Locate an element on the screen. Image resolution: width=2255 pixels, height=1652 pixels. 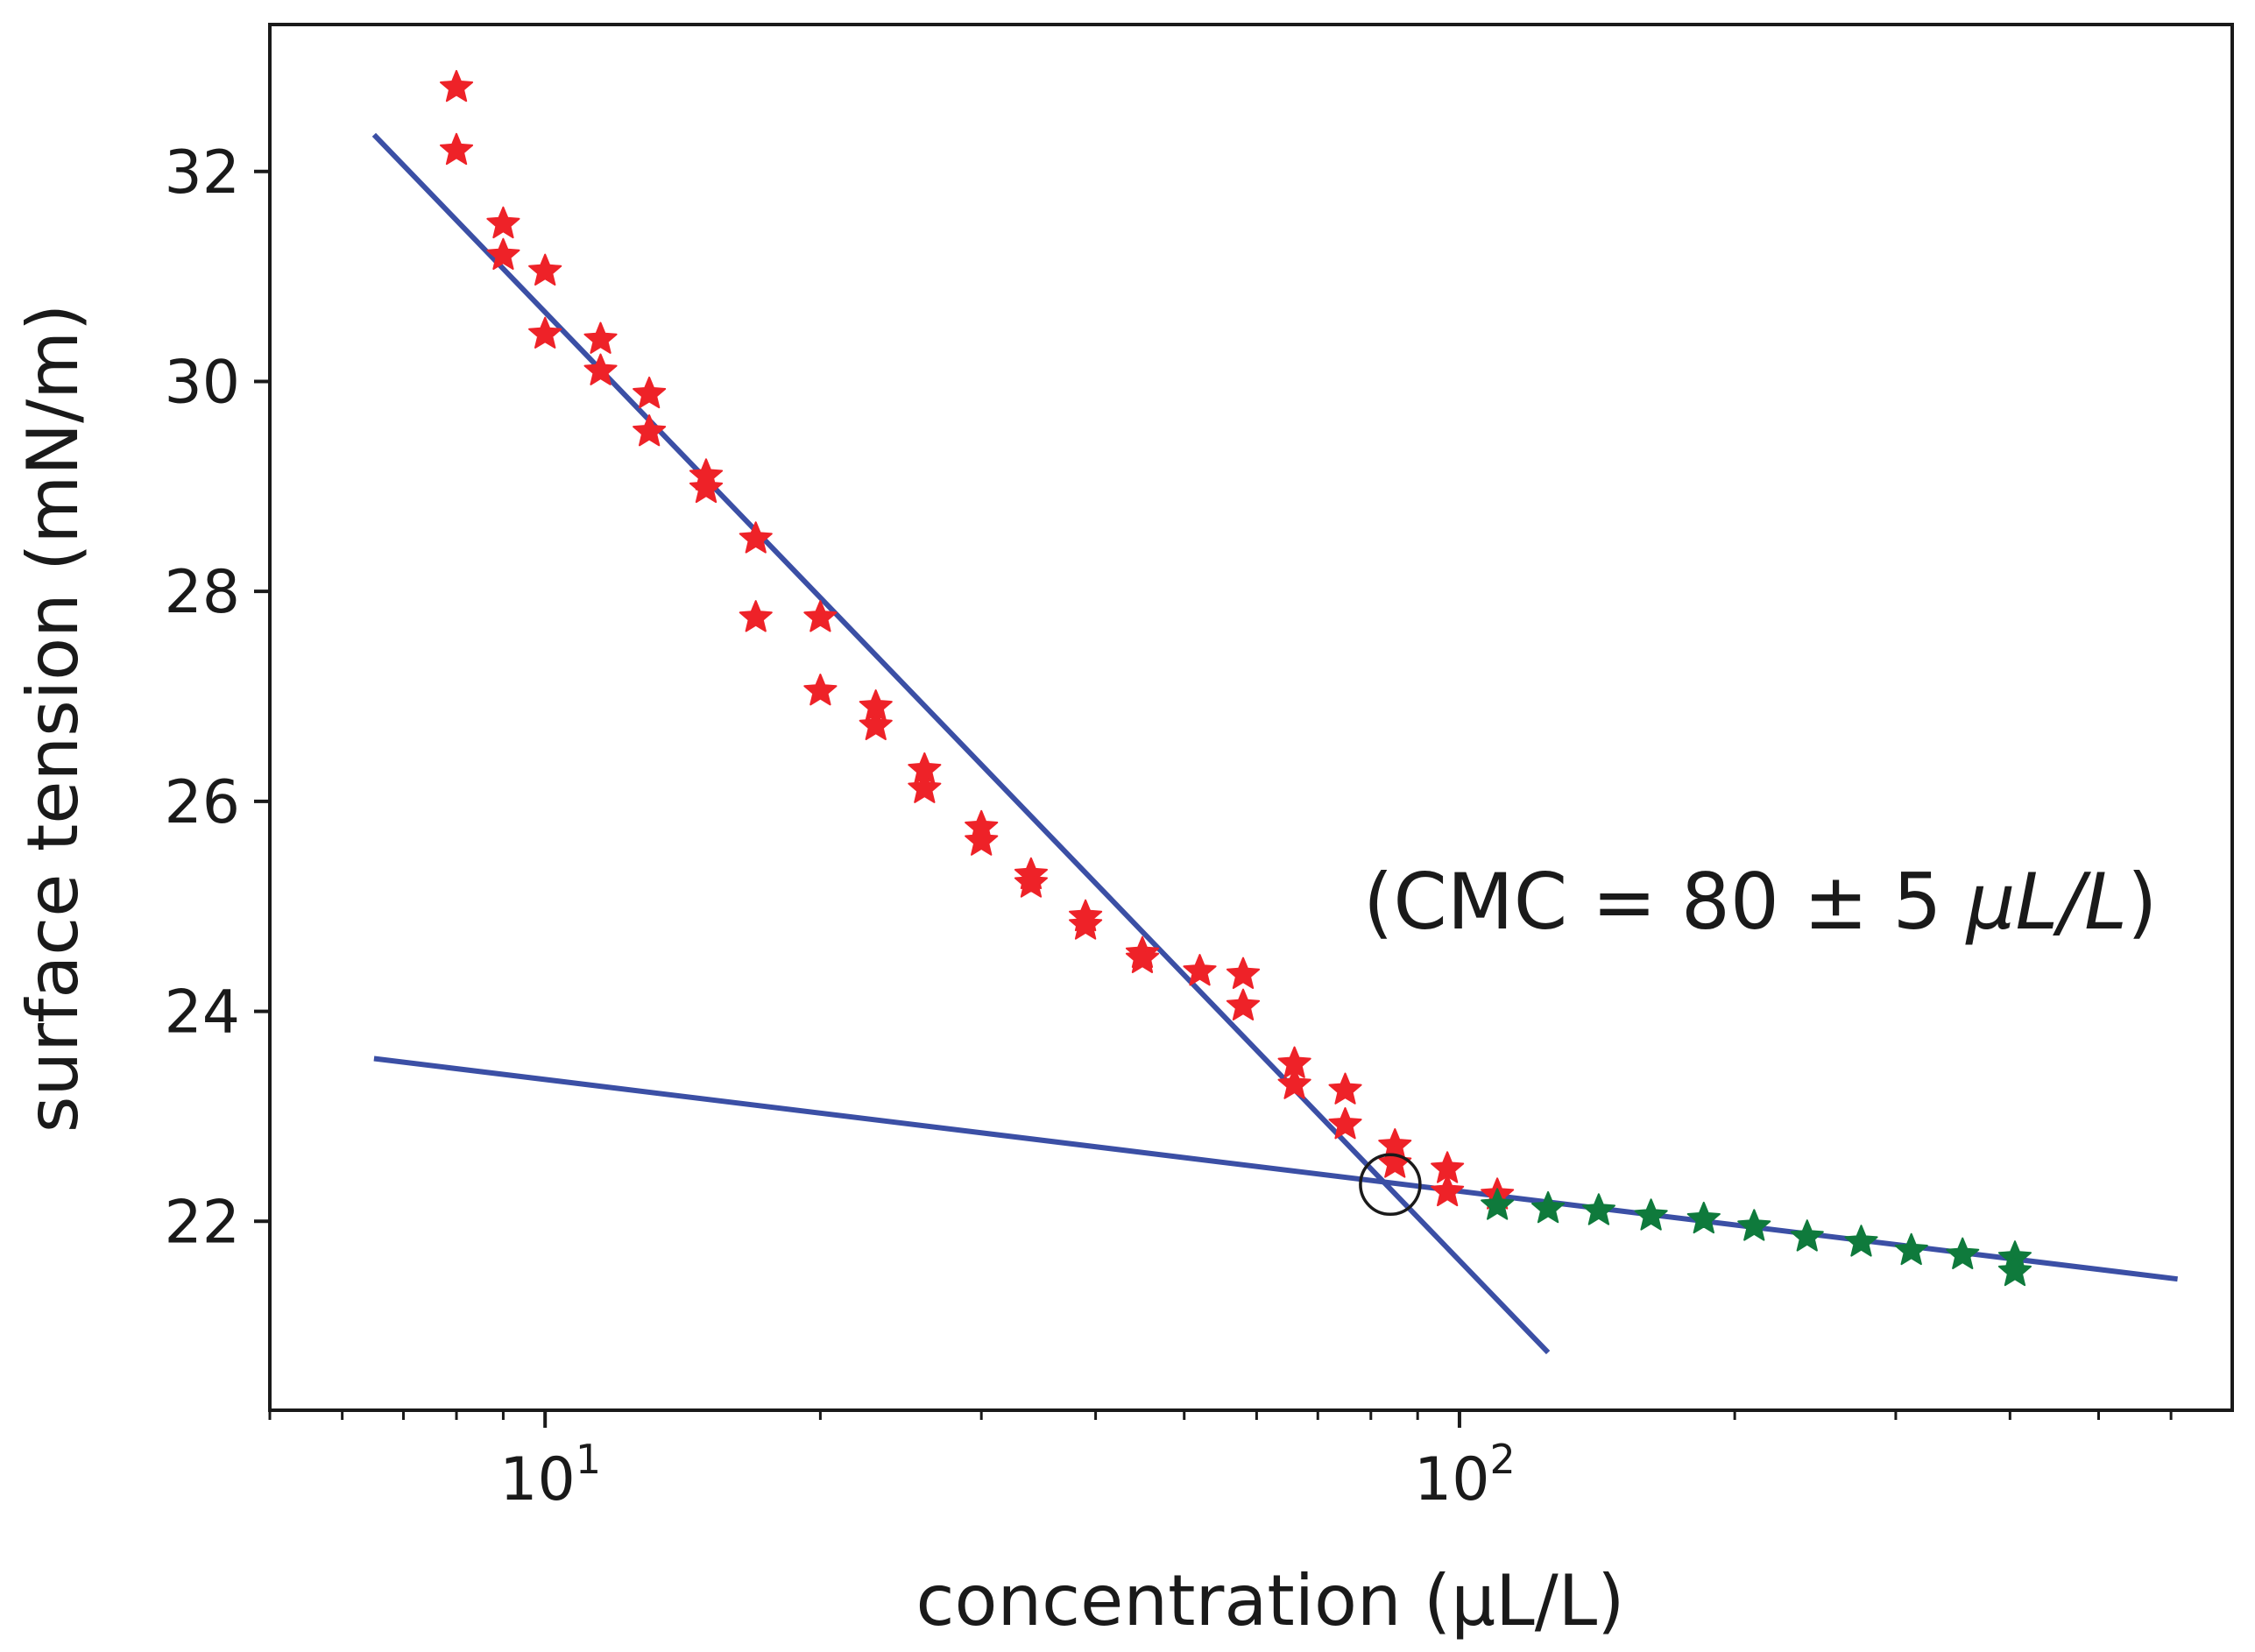
x-axis-label: concentration (μL/L) is located at coordinates (1270, 1600).